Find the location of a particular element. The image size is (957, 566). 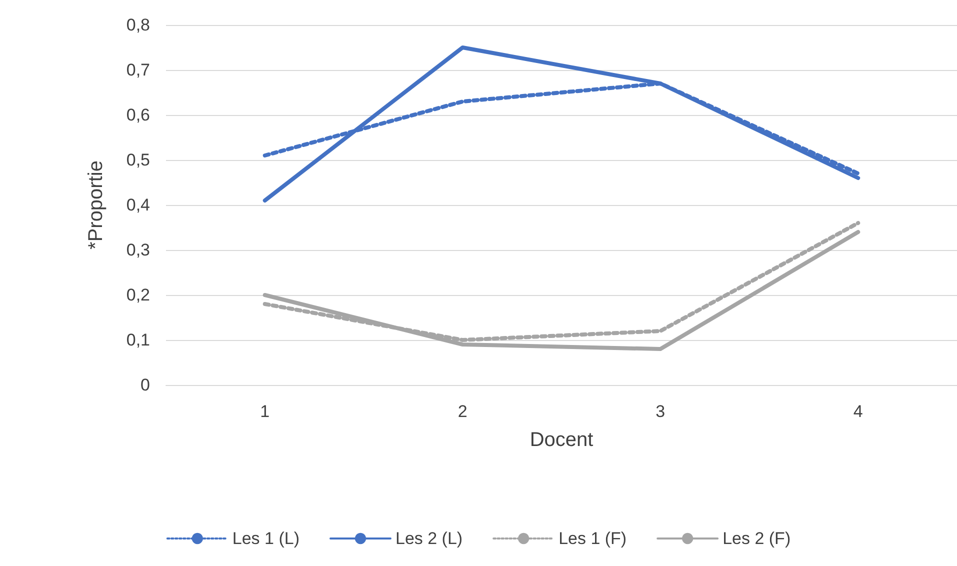

y-tick-label: 0,8 is located at coordinates (138, 25).